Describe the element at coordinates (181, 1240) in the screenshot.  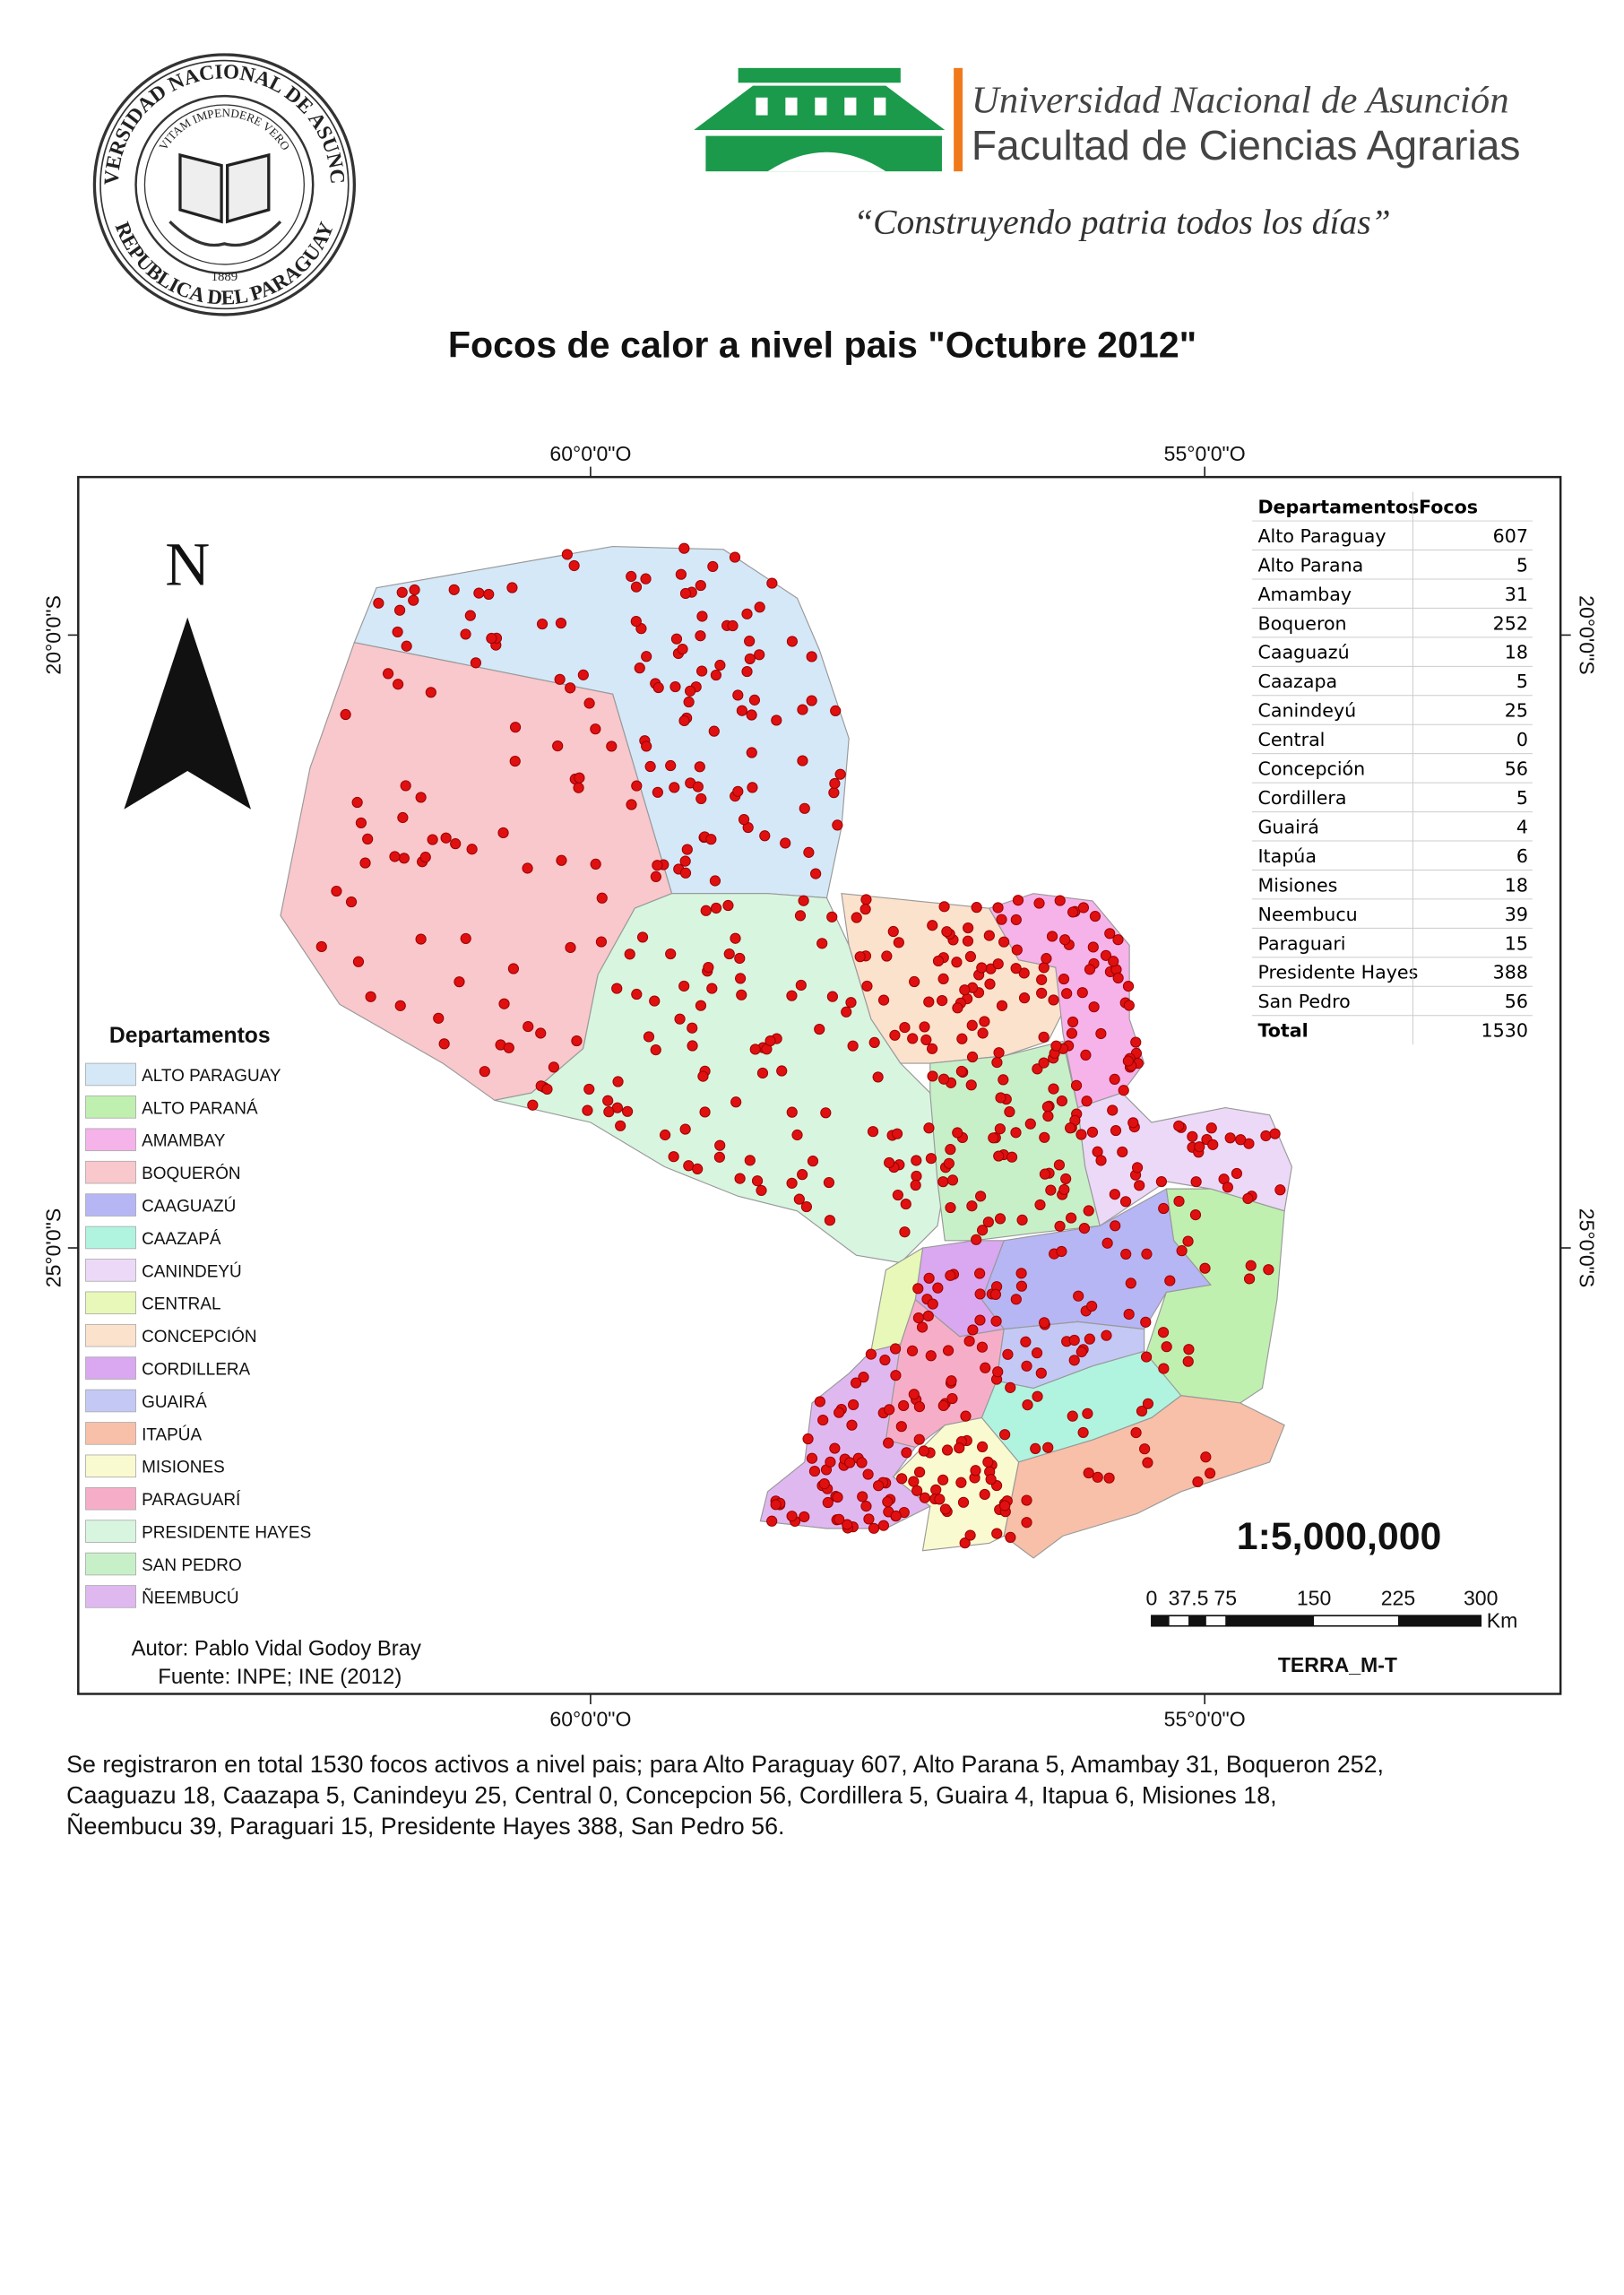
I see `legend-label: CAAZAPÁ` at that location.